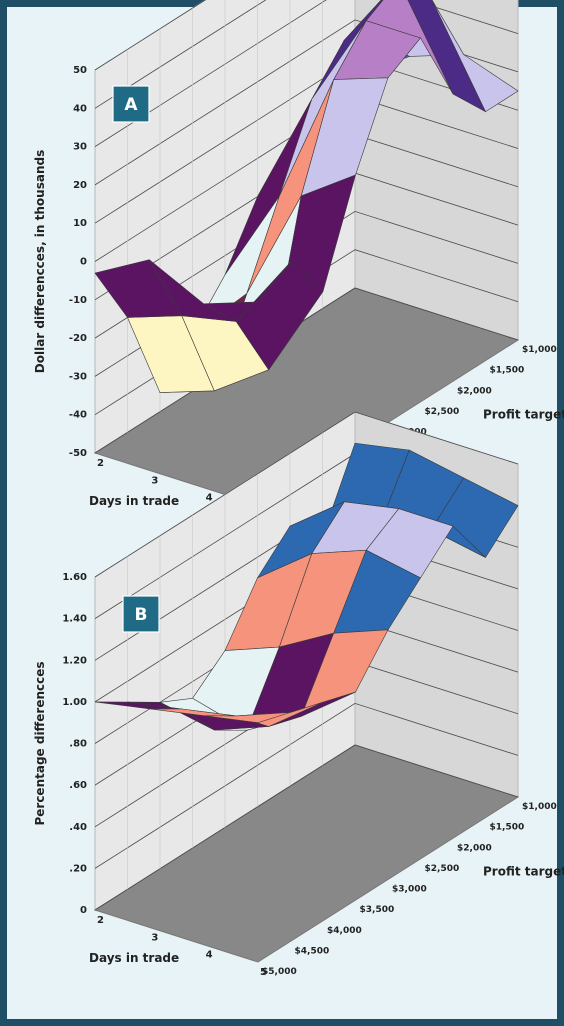 The width and height of the screenshot is (564, 1026). I want to click on y-ticks: 1.60 1.40 1.20 1.00 .80 .60 .40 .20 0, so click(74, 744).